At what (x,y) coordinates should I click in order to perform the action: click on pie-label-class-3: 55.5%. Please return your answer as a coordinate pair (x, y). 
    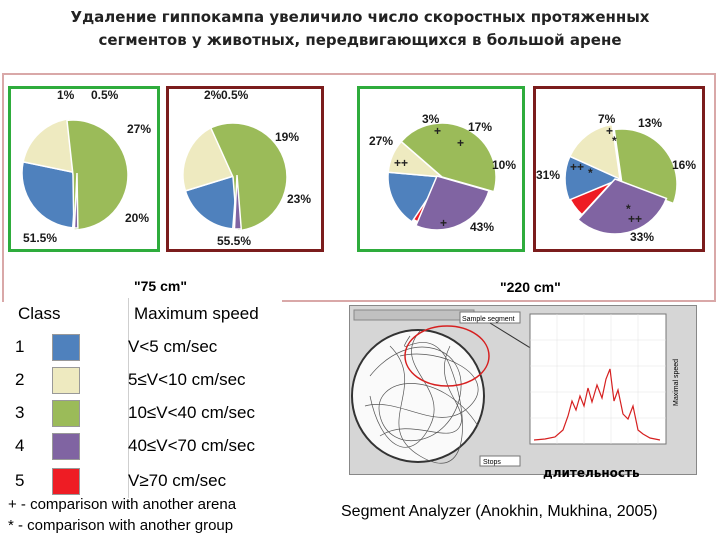
    Looking at the image, I should click on (234, 241).